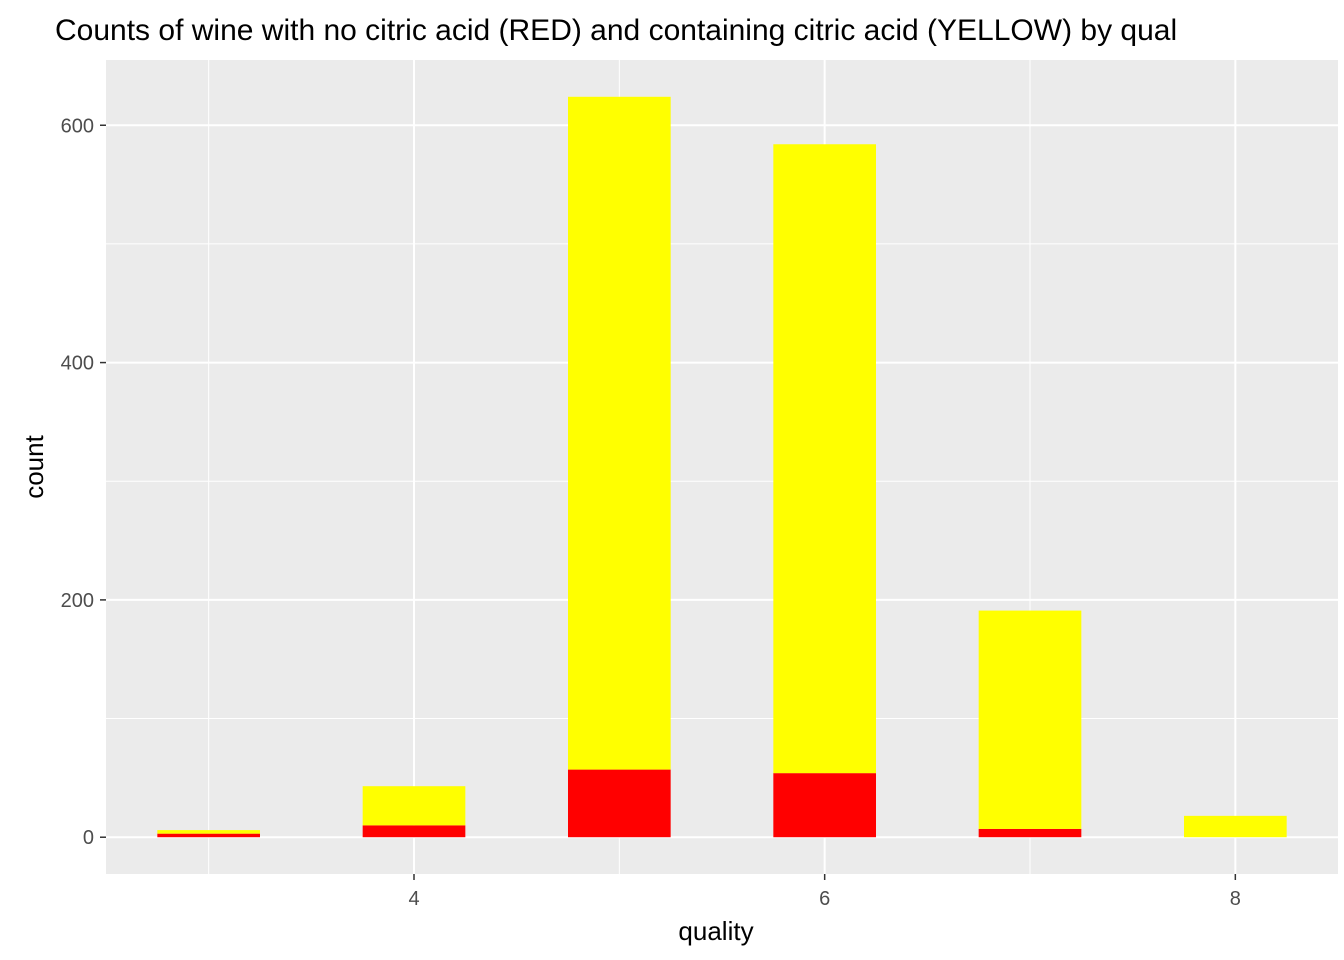 The width and height of the screenshot is (1344, 960). I want to click on y-tick-label: 400, so click(77, 364).